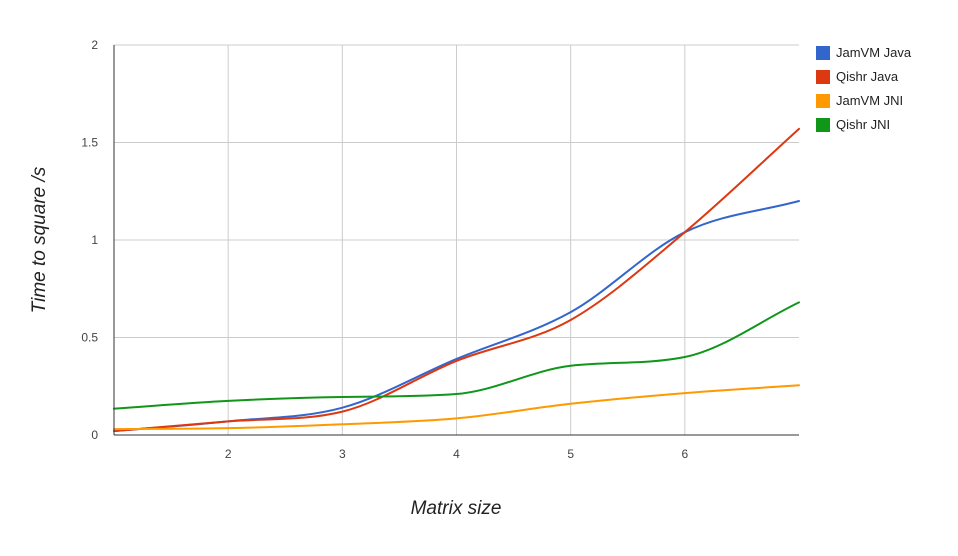  I want to click on x-tick-label: 2, so click(228, 454).